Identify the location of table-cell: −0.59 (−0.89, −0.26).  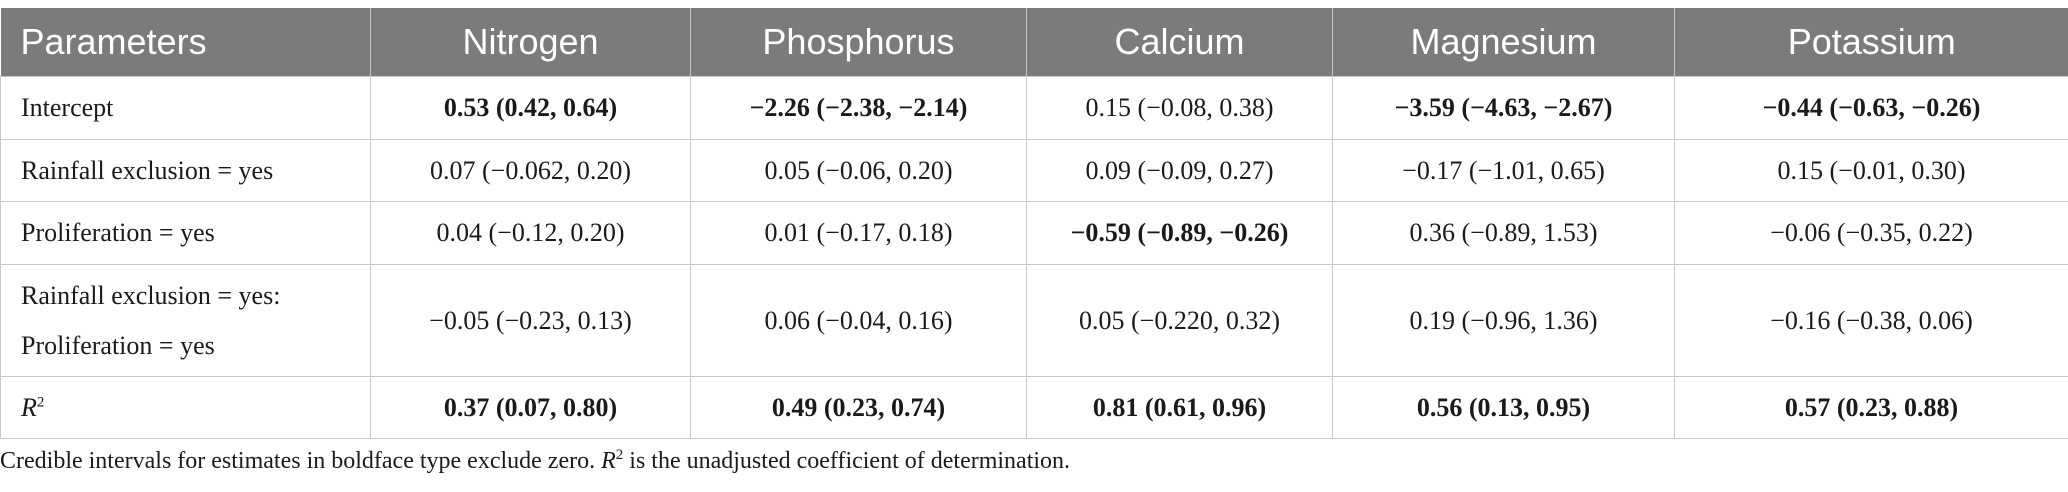
(1179, 233).